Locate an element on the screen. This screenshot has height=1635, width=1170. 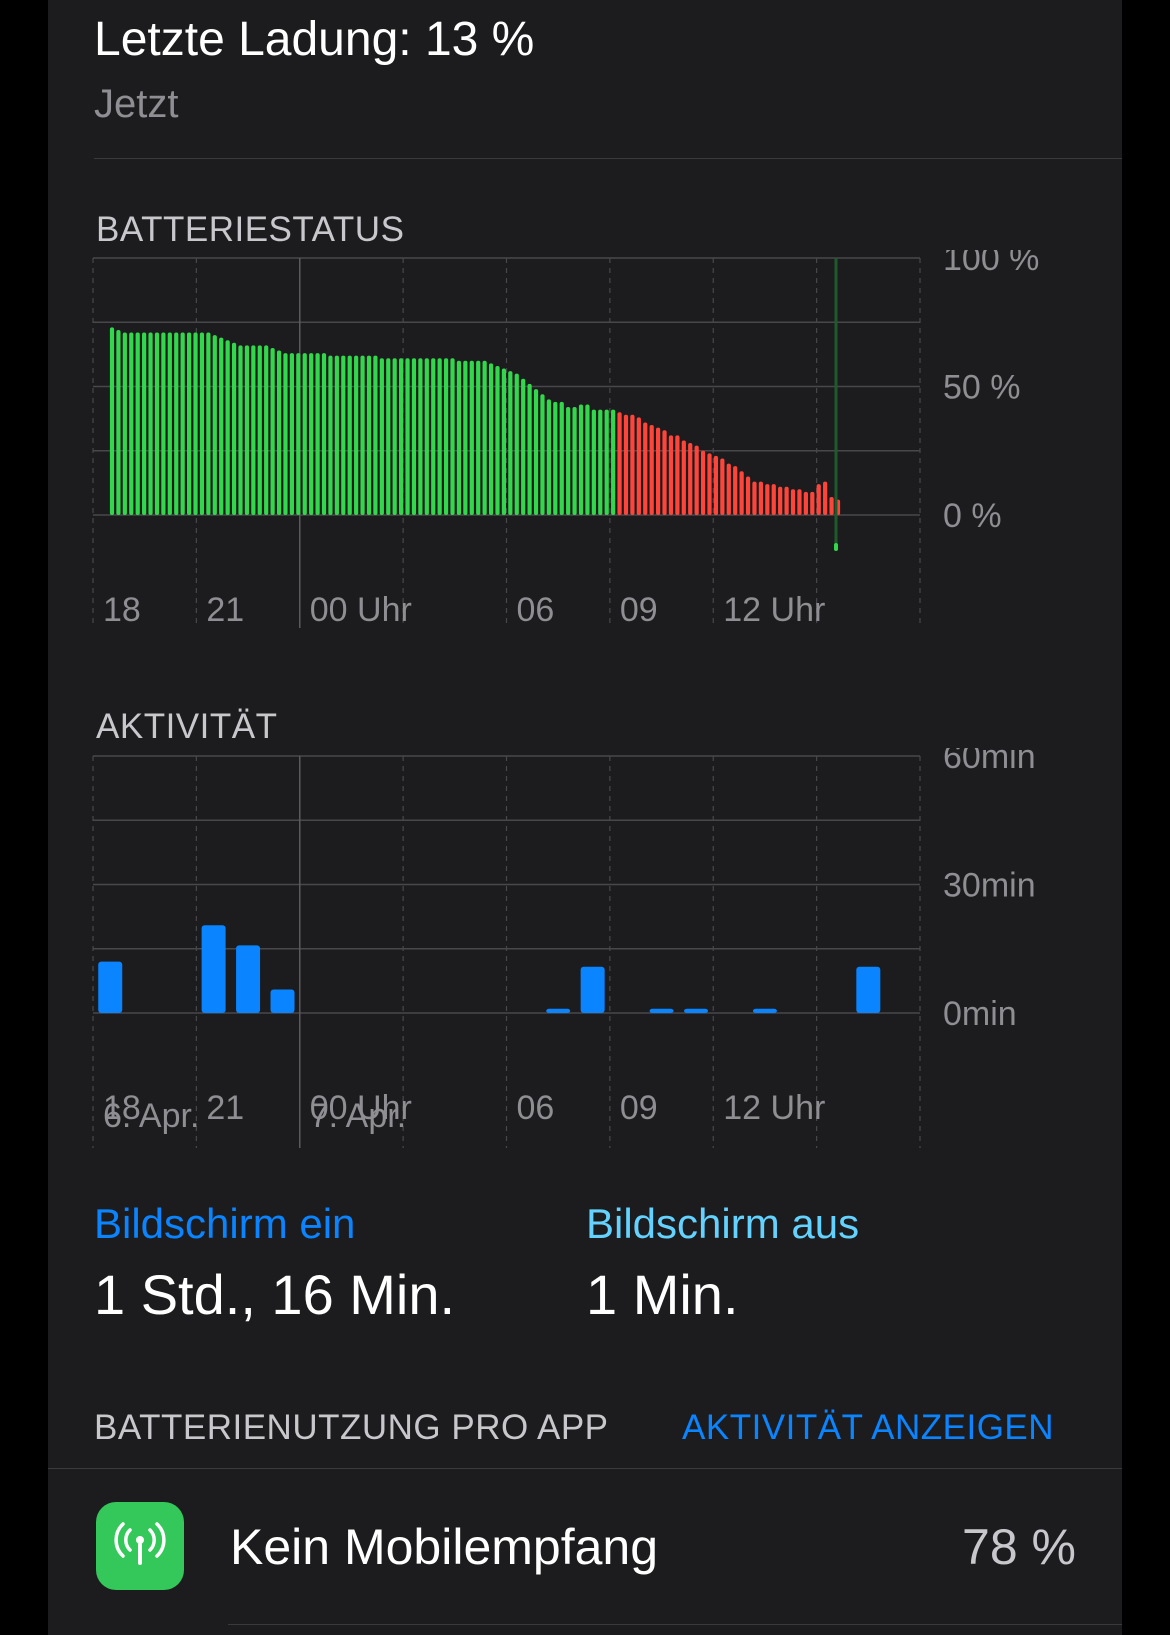
app-percent: 78 % is located at coordinates (1019, 1547).